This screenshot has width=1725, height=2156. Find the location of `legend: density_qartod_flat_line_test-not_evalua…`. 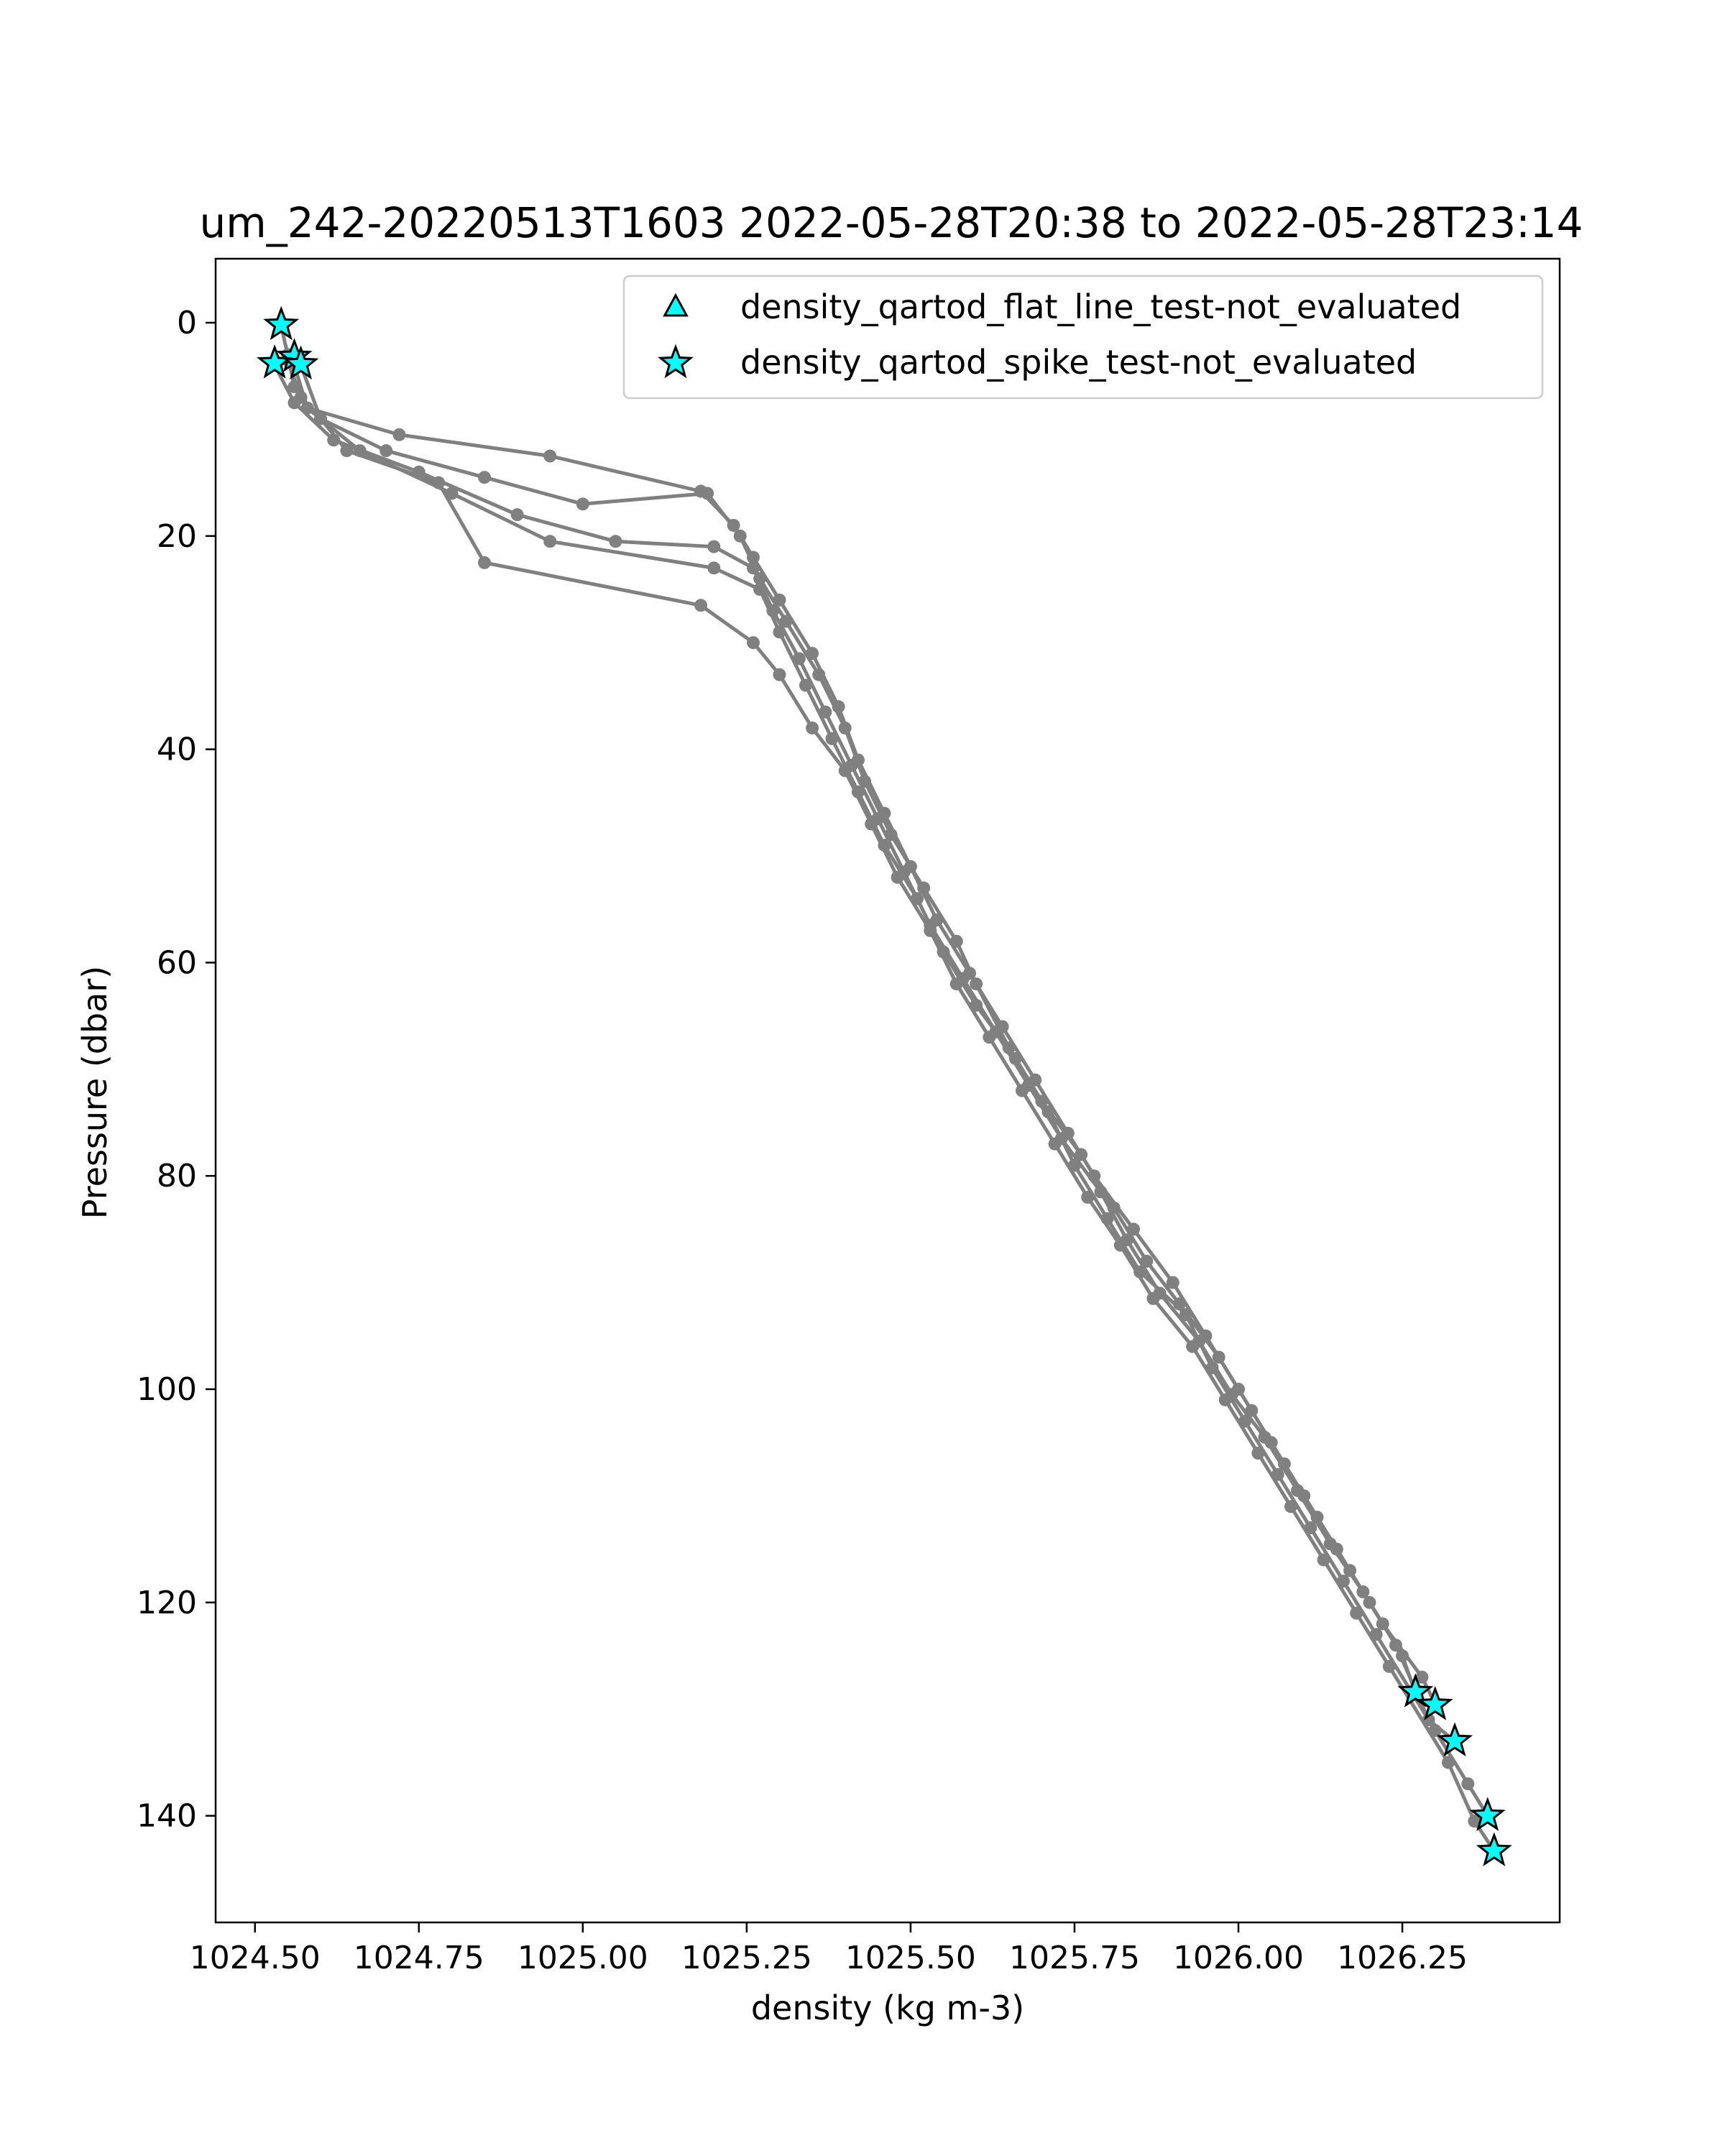

legend: density_qartod_flat_line_test-not_evalua… is located at coordinates (1083, 337).